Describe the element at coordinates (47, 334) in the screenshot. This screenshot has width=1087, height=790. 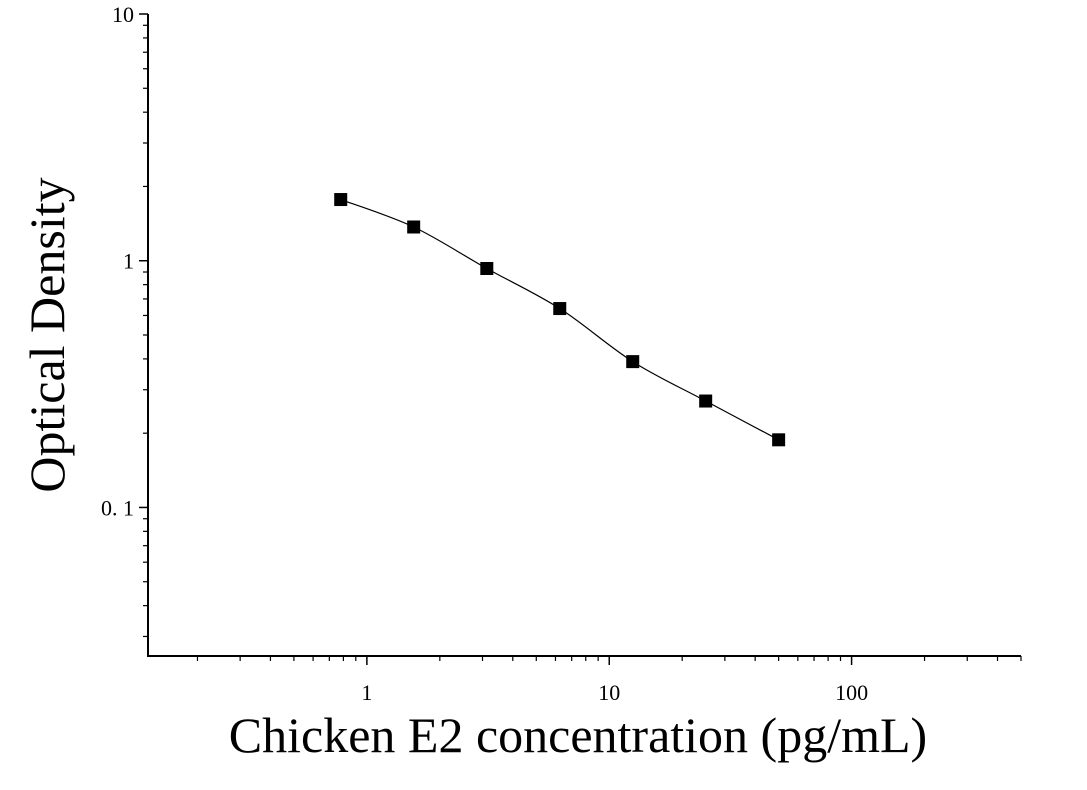
I see `y-axis-label: Optical Density` at that location.